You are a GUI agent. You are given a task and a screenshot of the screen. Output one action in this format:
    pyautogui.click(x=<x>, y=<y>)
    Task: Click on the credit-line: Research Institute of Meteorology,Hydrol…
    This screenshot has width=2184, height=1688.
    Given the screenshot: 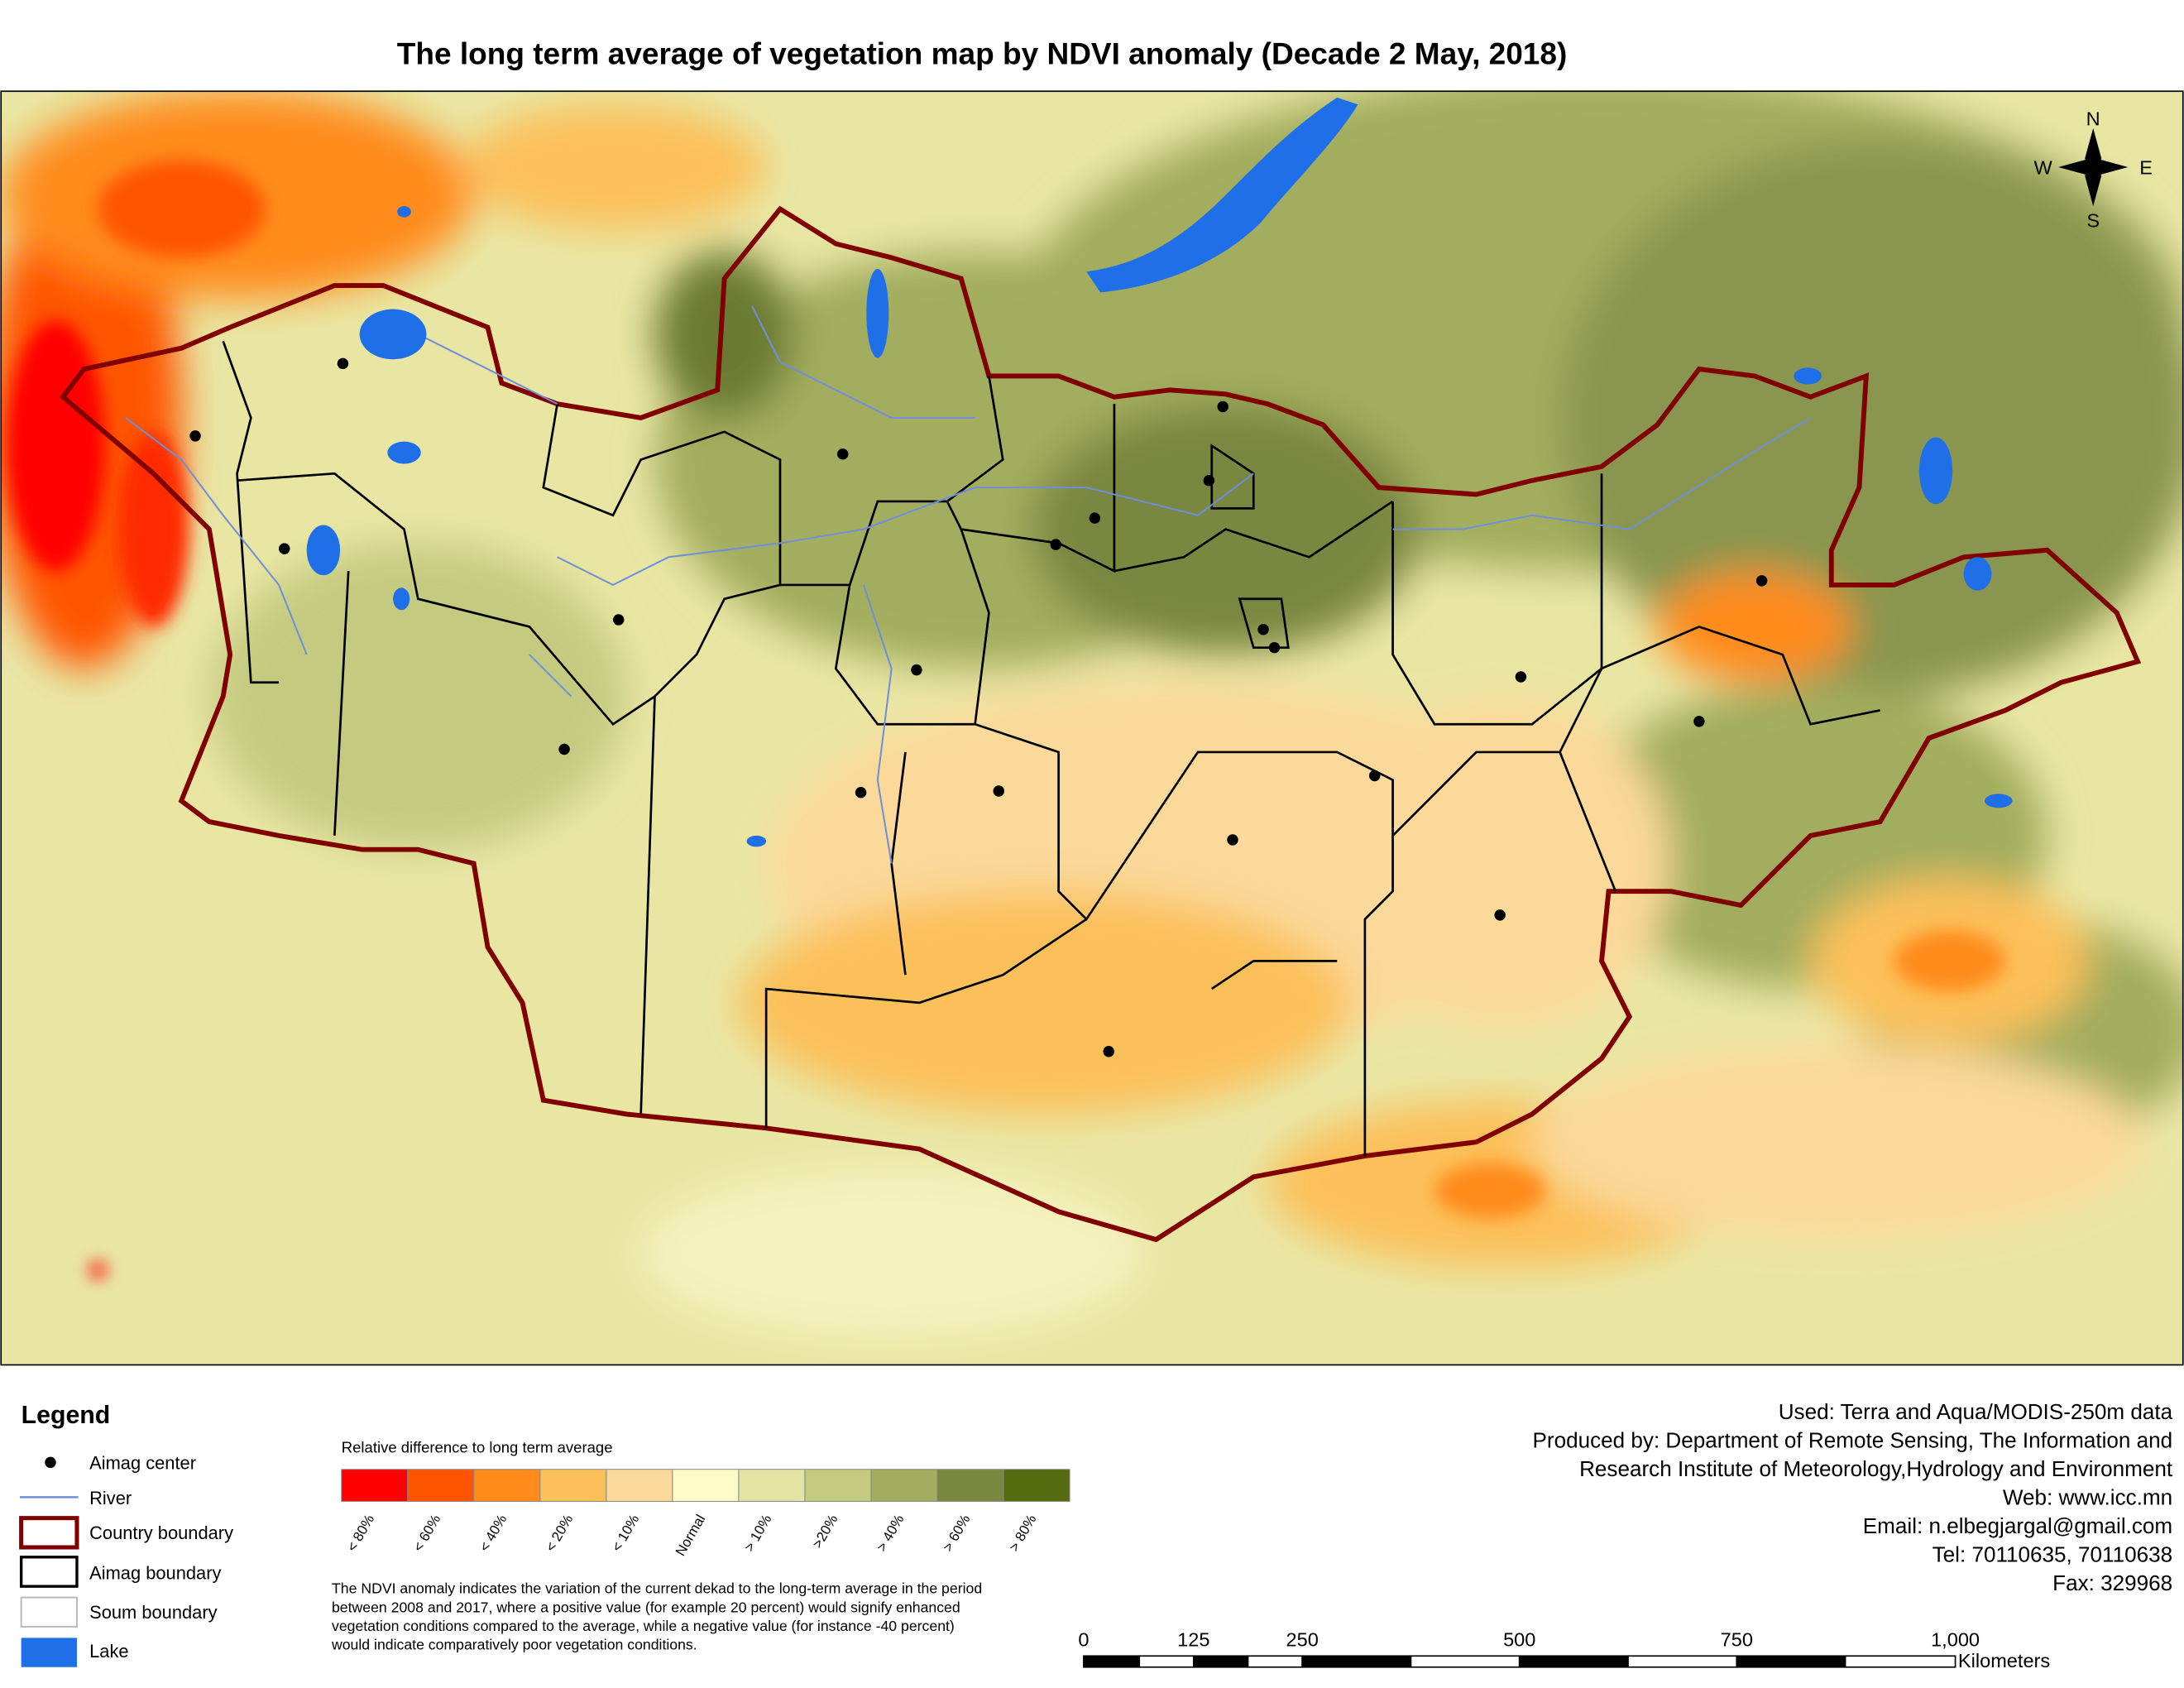 What is the action you would take?
    pyautogui.click(x=1876, y=1468)
    